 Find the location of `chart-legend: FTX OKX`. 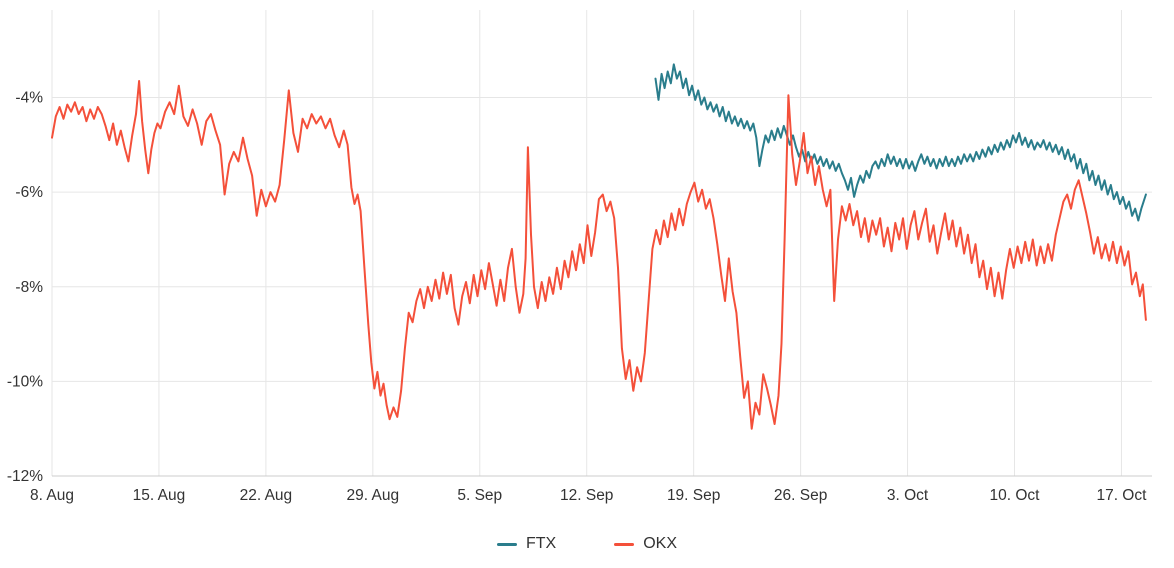

chart-legend: FTX OKX is located at coordinates (587, 544).